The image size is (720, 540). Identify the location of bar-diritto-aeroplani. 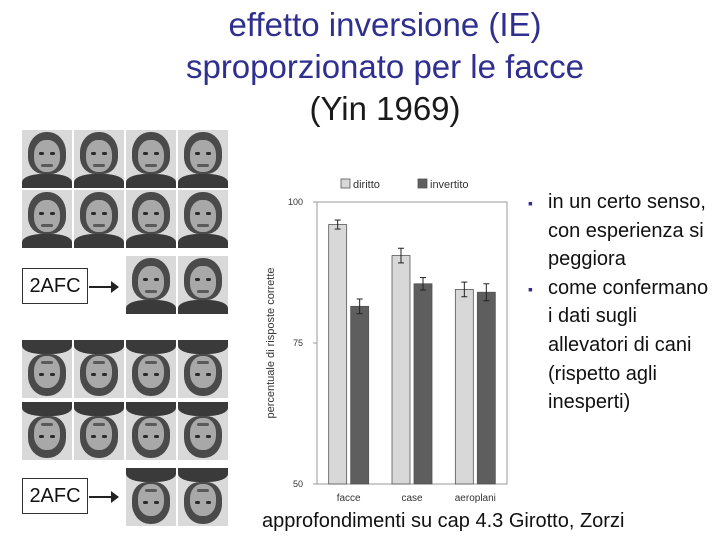
(464, 387).